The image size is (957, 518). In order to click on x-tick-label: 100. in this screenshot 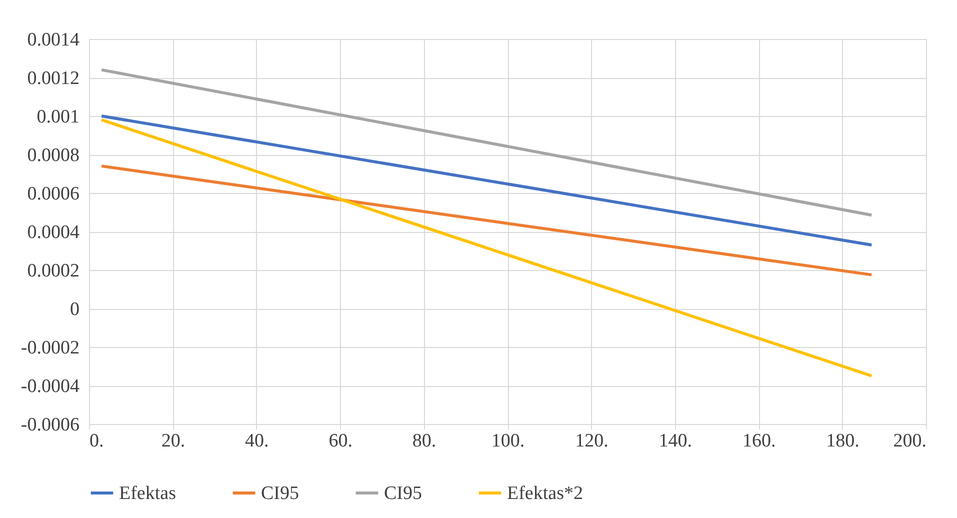, I will do `click(508, 441)`.